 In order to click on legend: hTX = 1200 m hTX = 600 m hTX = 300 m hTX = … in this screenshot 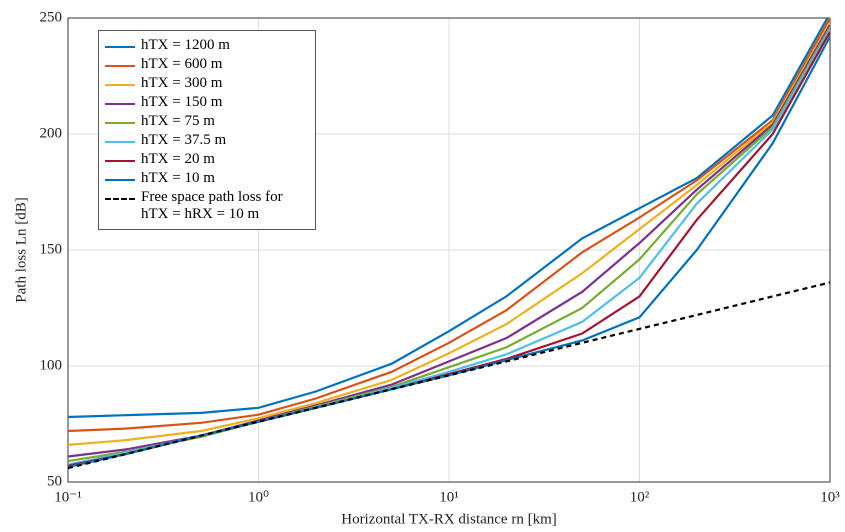, I will do `click(207, 130)`.